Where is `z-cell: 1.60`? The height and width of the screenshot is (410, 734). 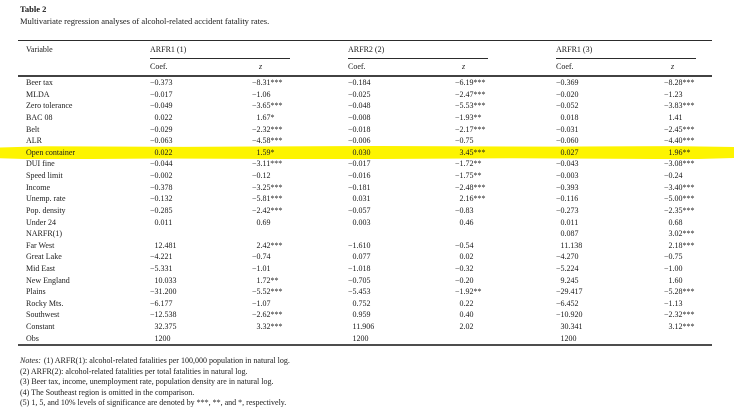
z-cell: 1.60 is located at coordinates (675, 280).